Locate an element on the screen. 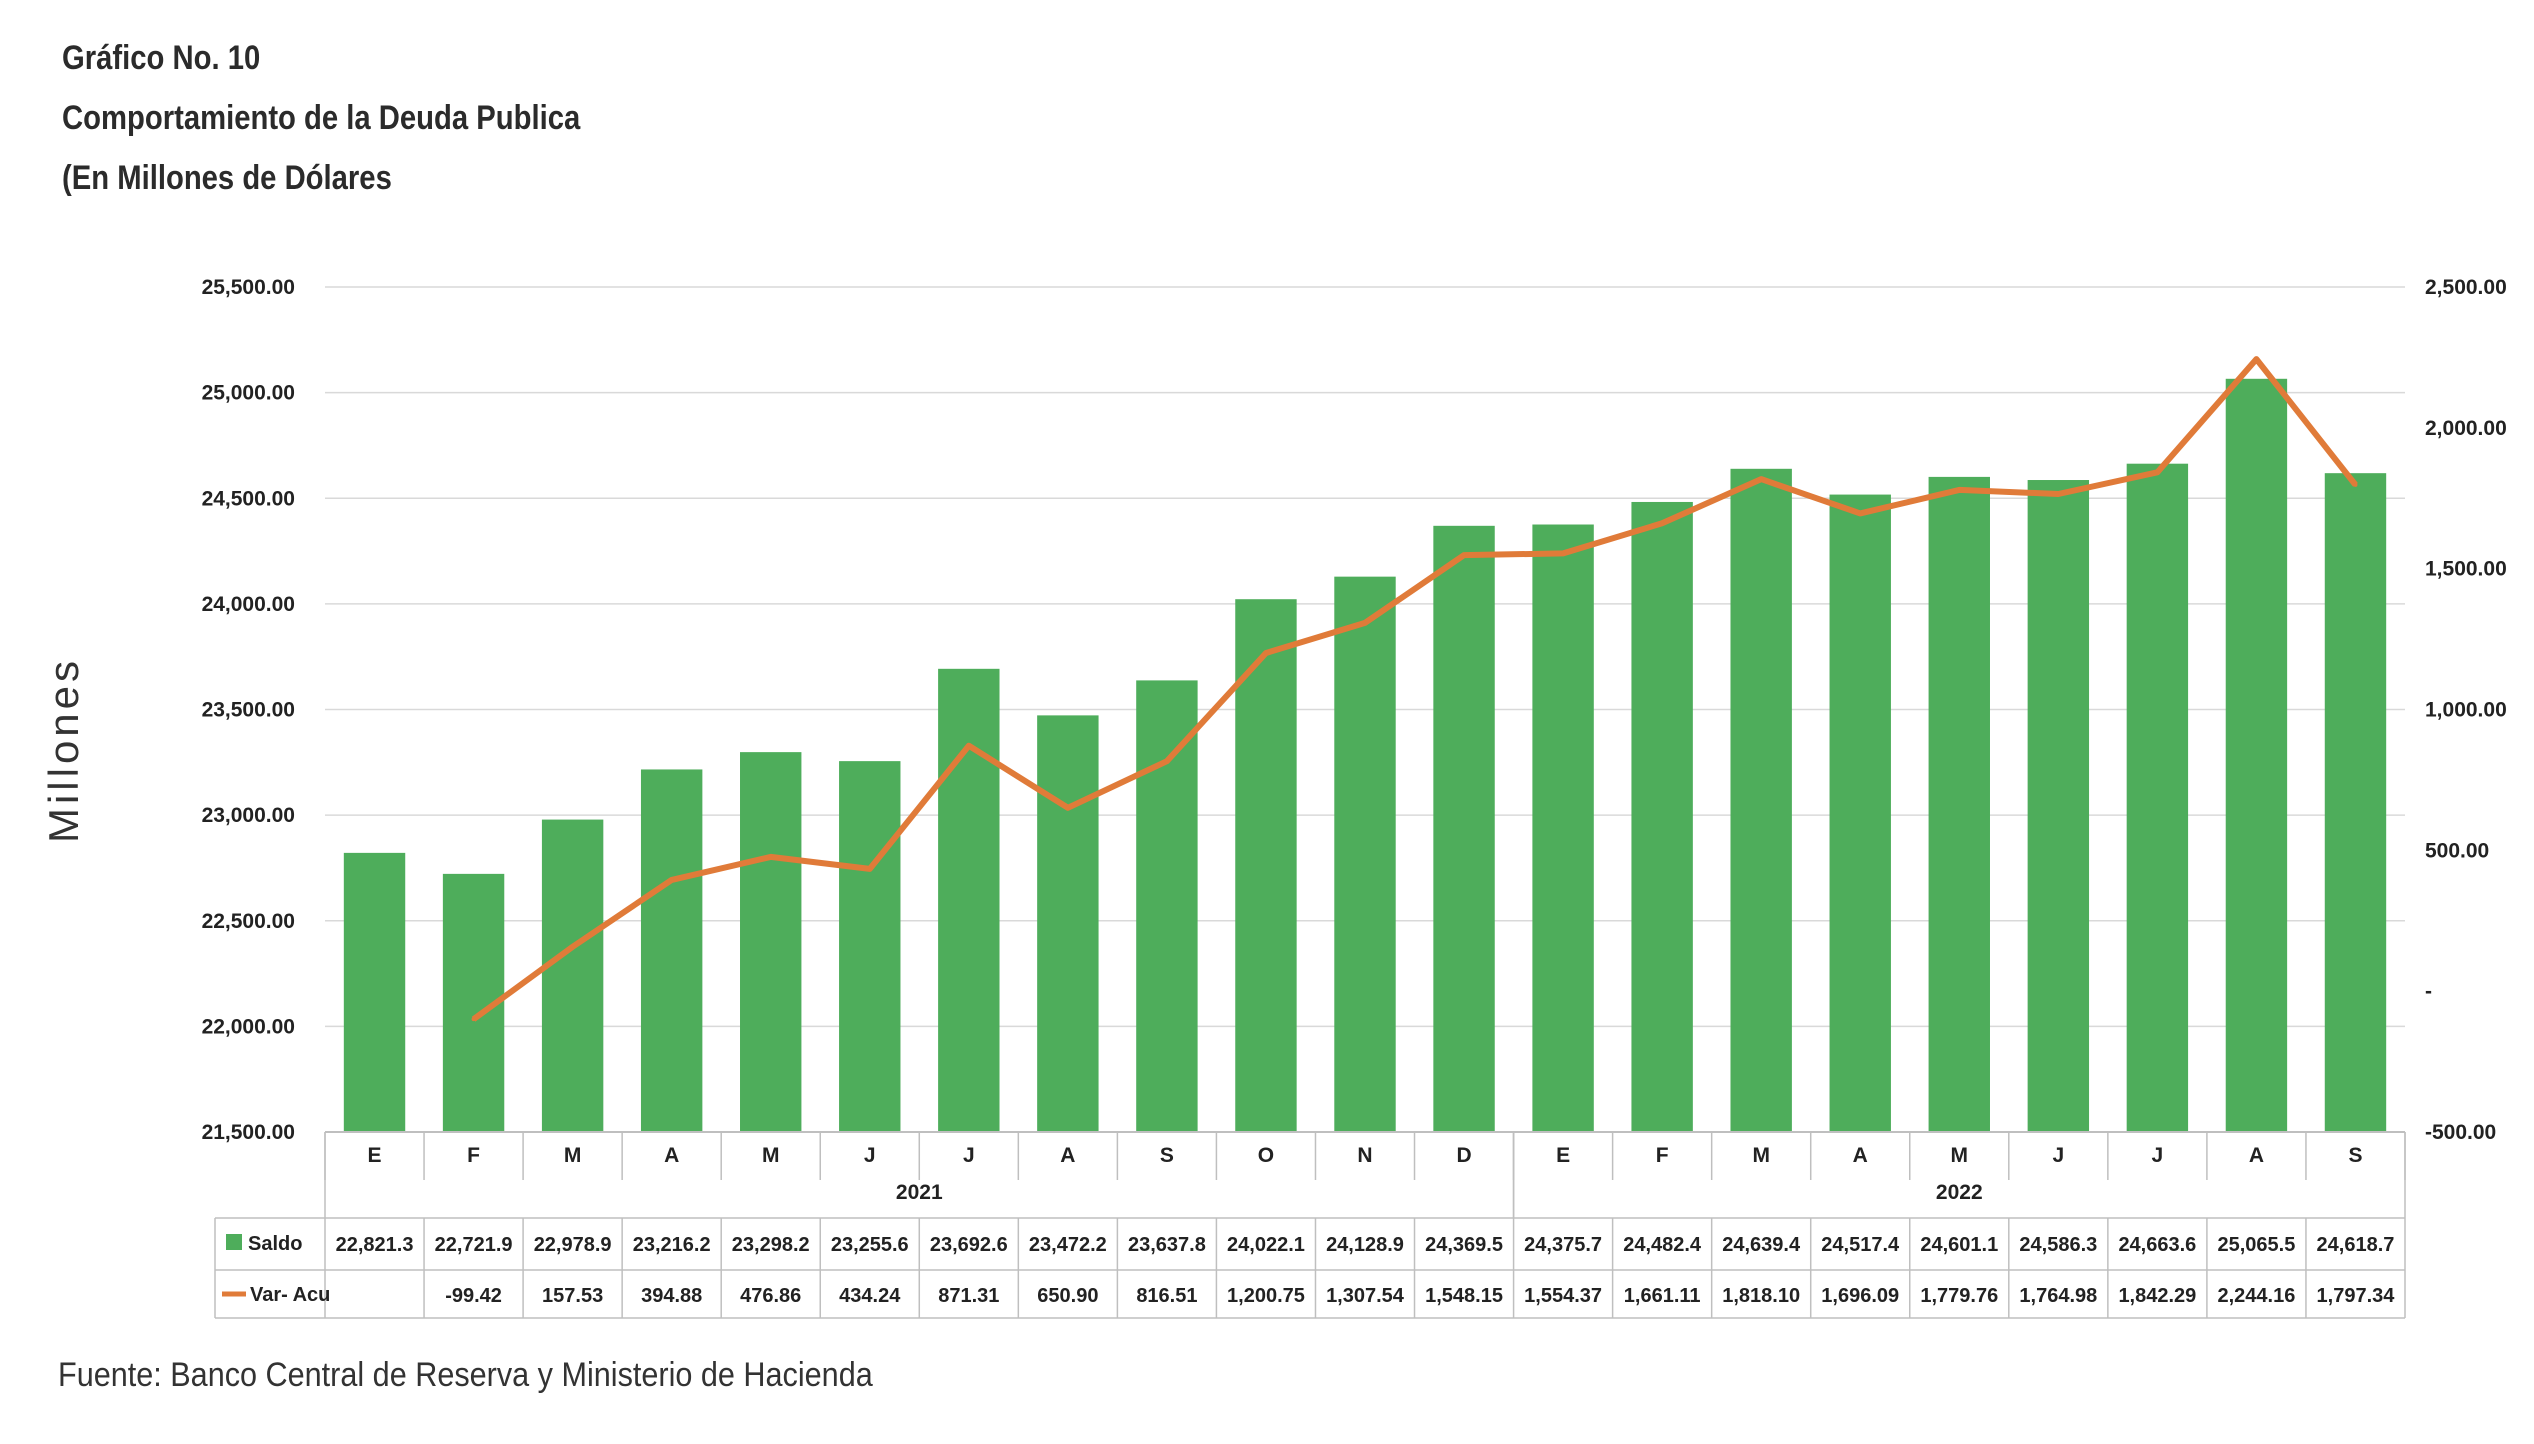 This screenshot has height=1444, width=2534. y-tick-label: 22,000.00 is located at coordinates (248, 1026).